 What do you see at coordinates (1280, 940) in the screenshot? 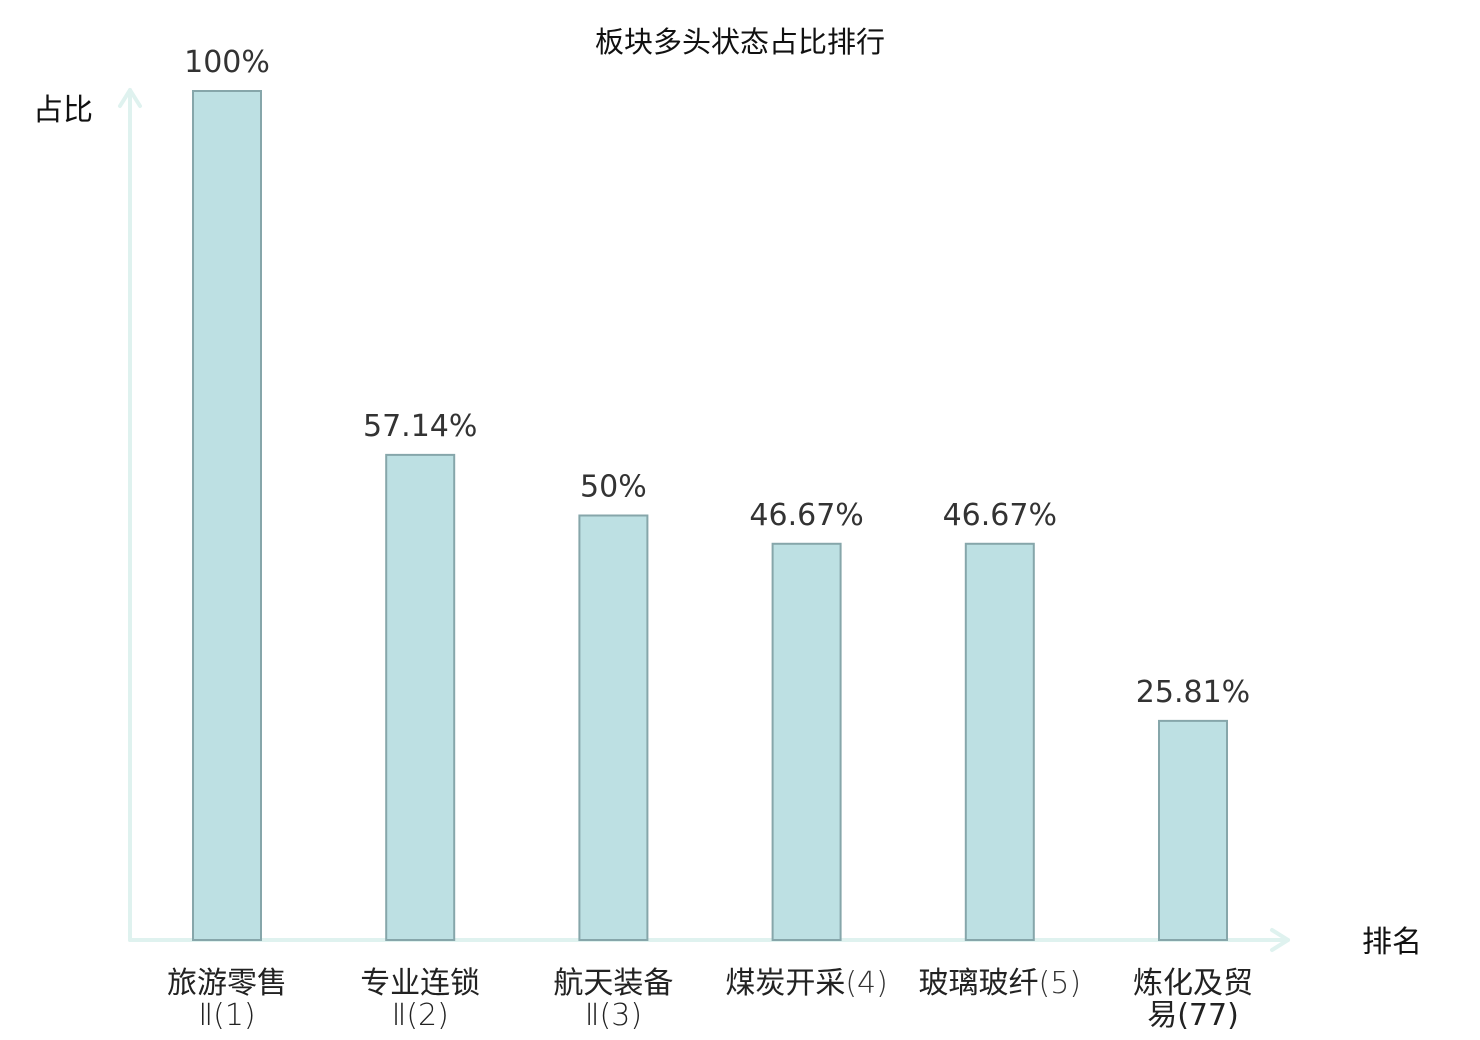
I see `x-axis-arrow` at bounding box center [1280, 940].